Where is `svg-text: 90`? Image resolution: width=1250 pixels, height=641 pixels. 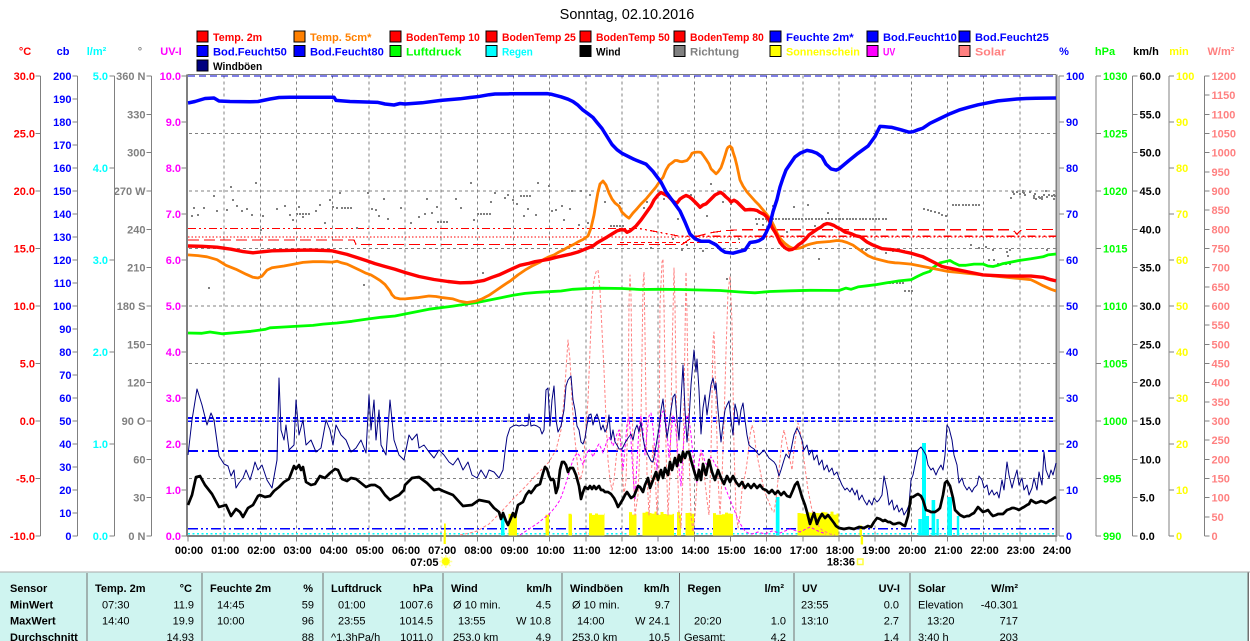 svg-text: 90 is located at coordinates (1182, 123).